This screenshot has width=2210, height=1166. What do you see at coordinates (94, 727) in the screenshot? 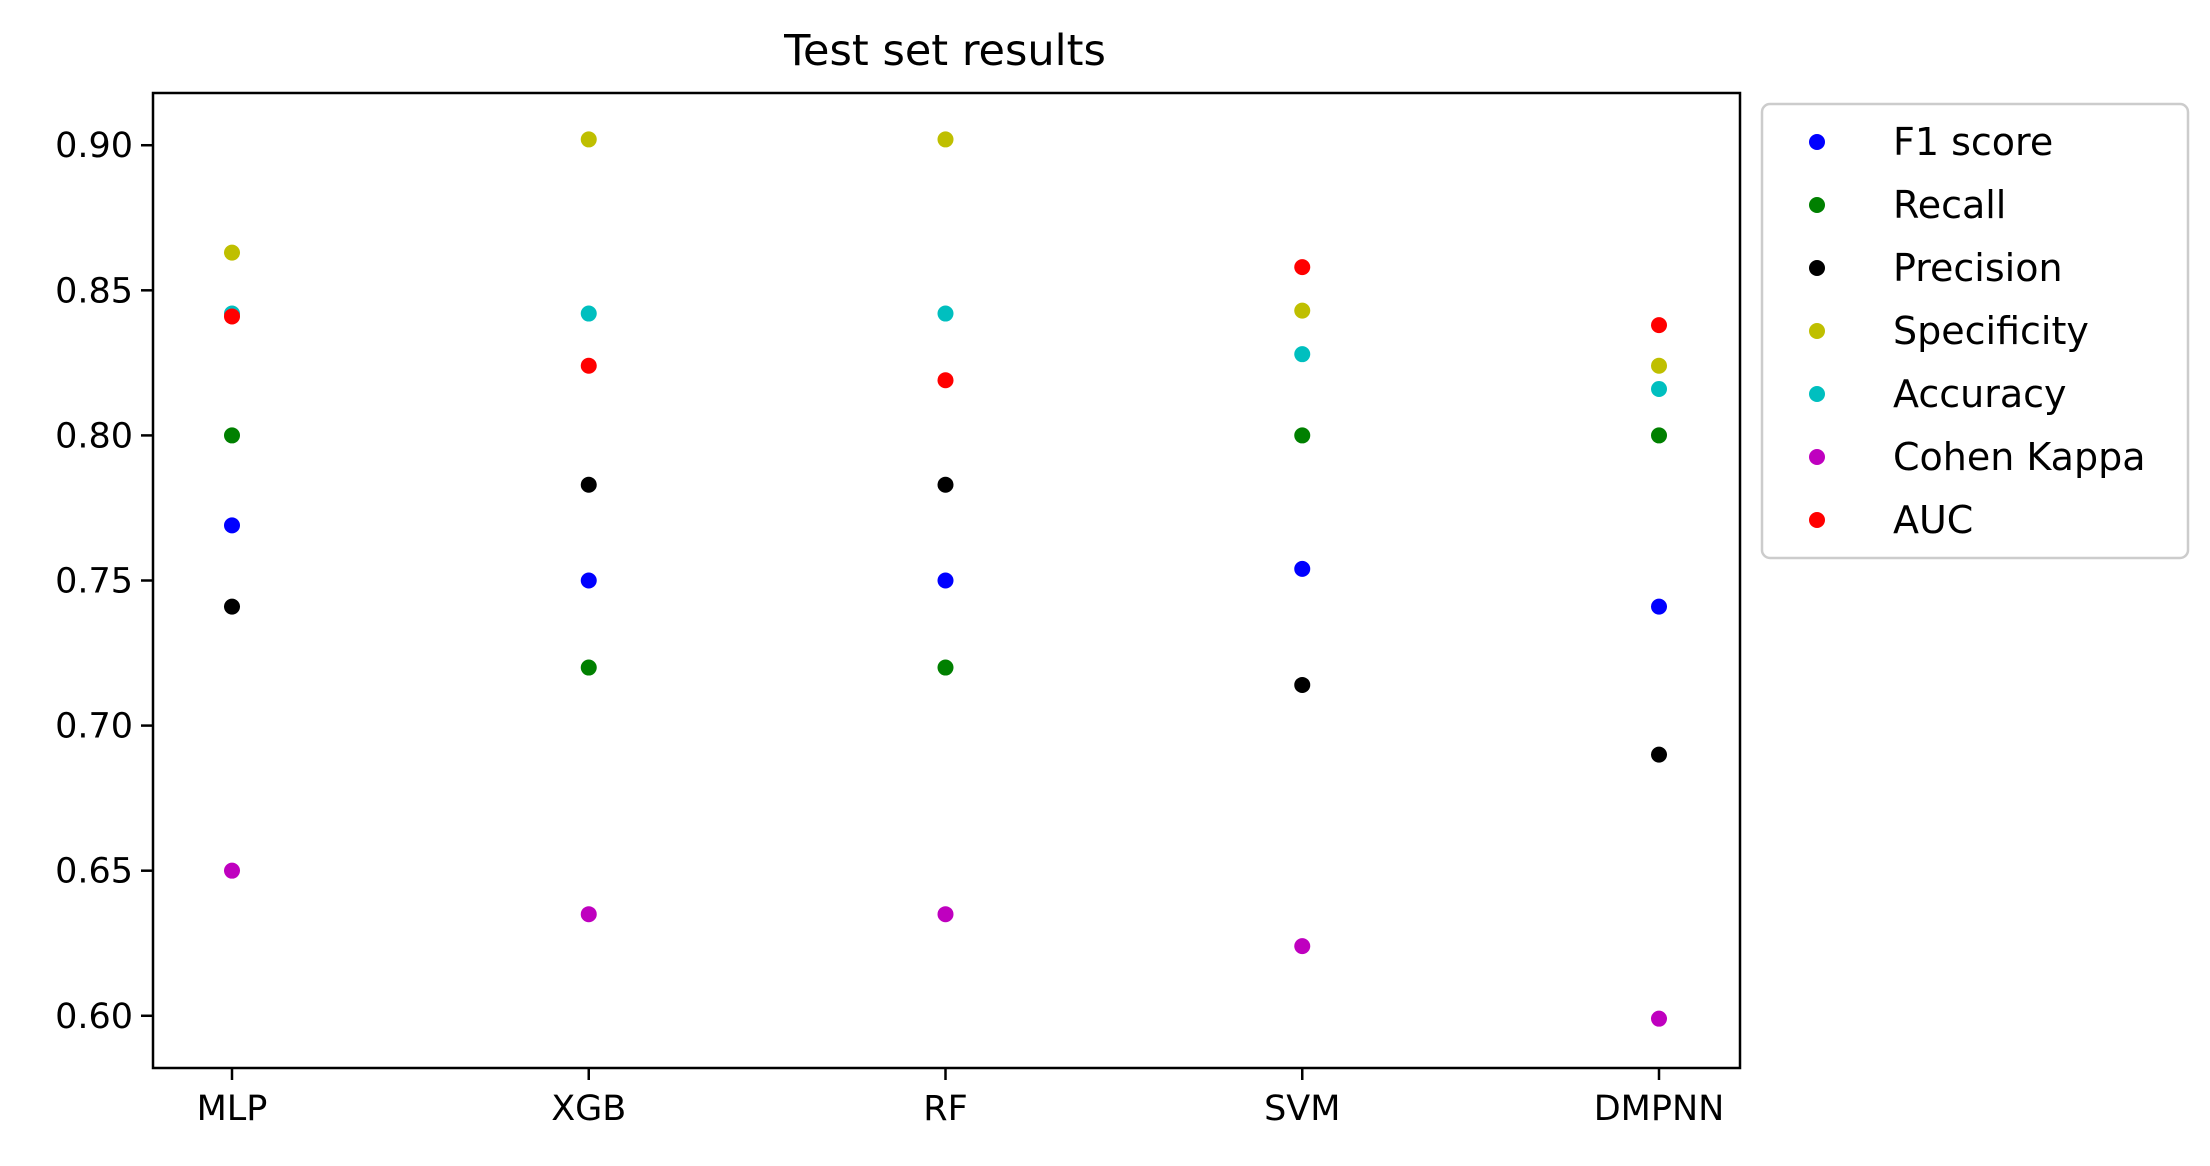
I see `y-tick-label: 0.70` at bounding box center [94, 727].